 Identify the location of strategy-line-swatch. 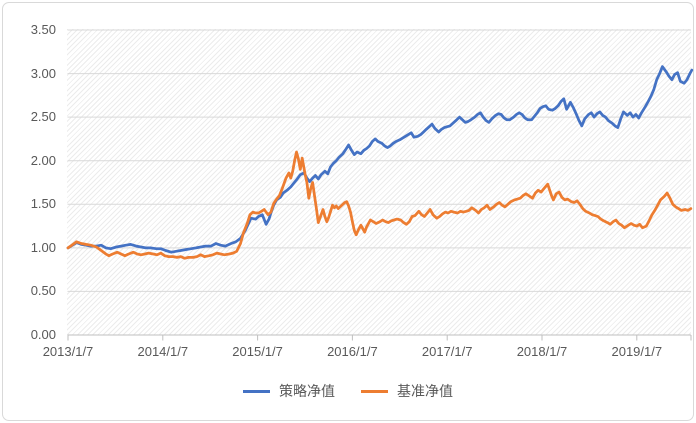
(256, 391).